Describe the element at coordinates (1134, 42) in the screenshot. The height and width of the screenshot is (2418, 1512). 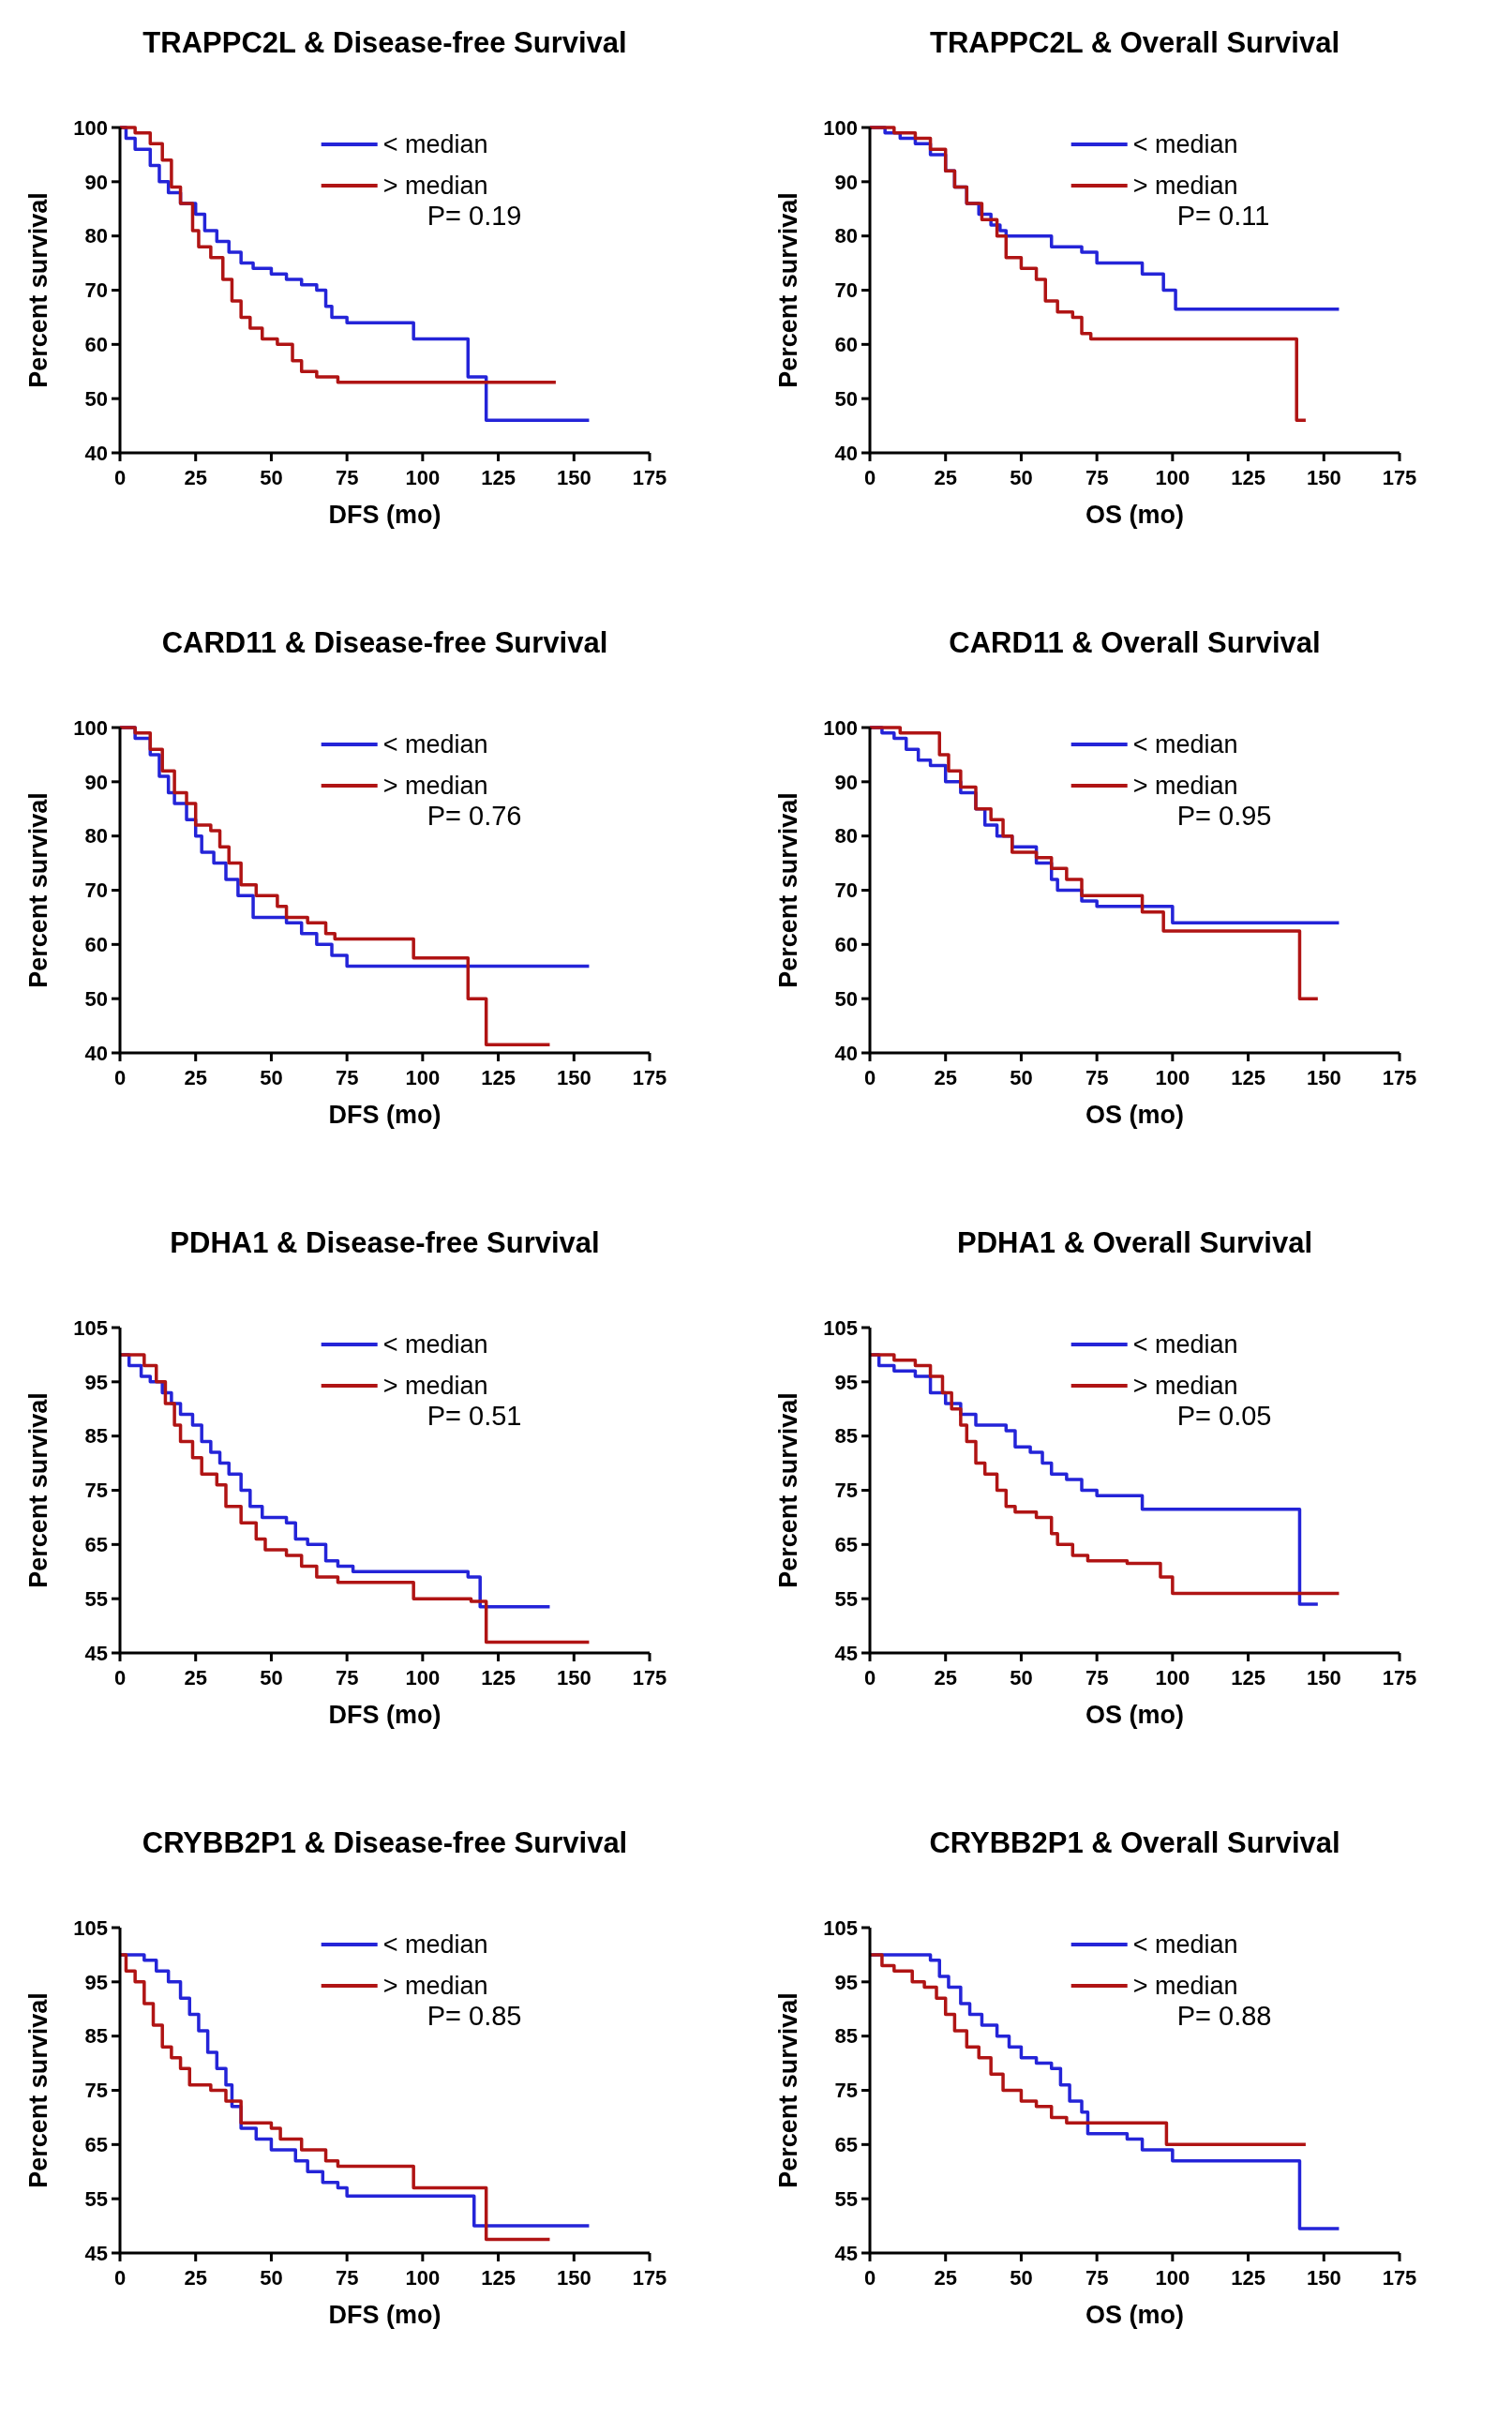
I see `chart-title: TRAPPC2L & Overall Survival` at that location.